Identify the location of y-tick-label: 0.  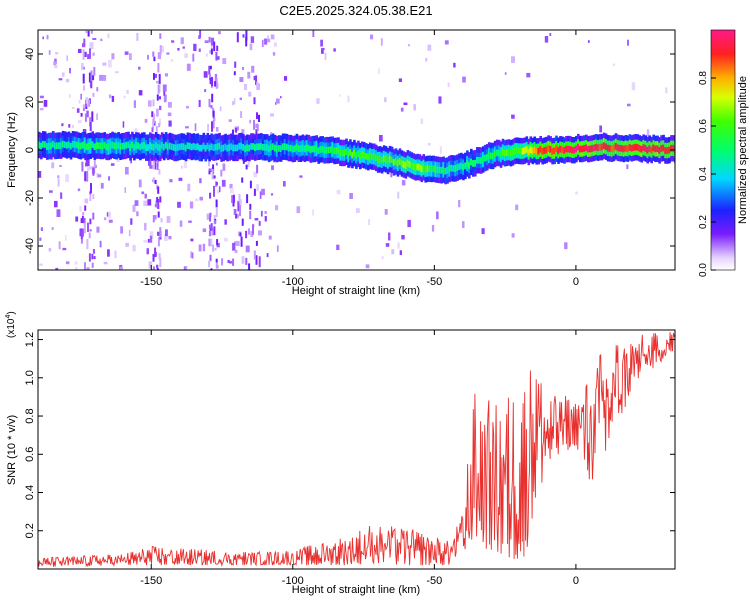
(30, 150).